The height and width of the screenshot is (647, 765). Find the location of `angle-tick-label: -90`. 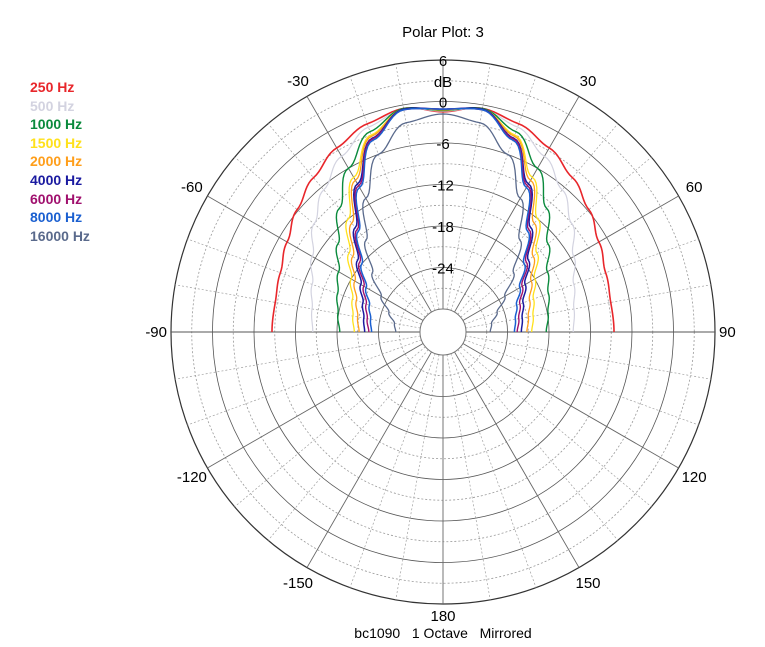

angle-tick-label: -90 is located at coordinates (156, 332).